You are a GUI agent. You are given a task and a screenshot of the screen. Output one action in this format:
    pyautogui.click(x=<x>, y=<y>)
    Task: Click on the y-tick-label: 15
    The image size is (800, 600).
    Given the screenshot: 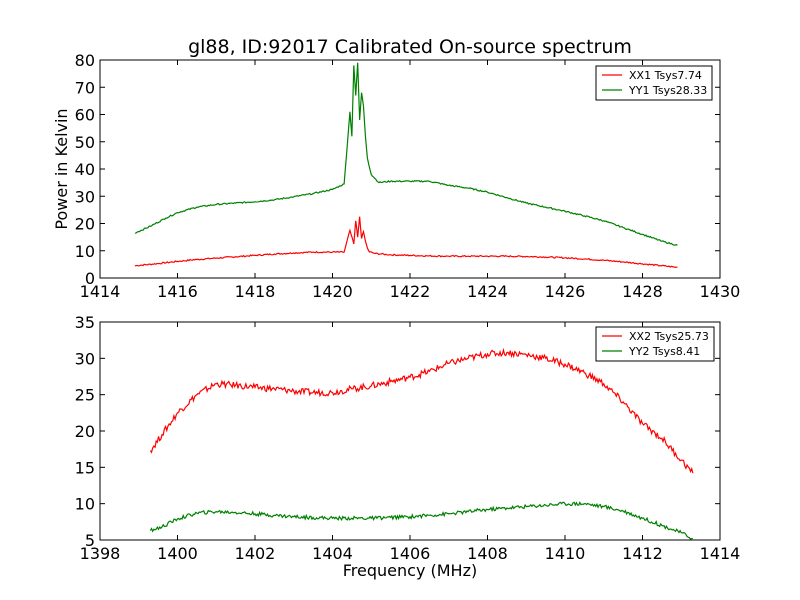 What is the action you would take?
    pyautogui.click(x=85, y=467)
    